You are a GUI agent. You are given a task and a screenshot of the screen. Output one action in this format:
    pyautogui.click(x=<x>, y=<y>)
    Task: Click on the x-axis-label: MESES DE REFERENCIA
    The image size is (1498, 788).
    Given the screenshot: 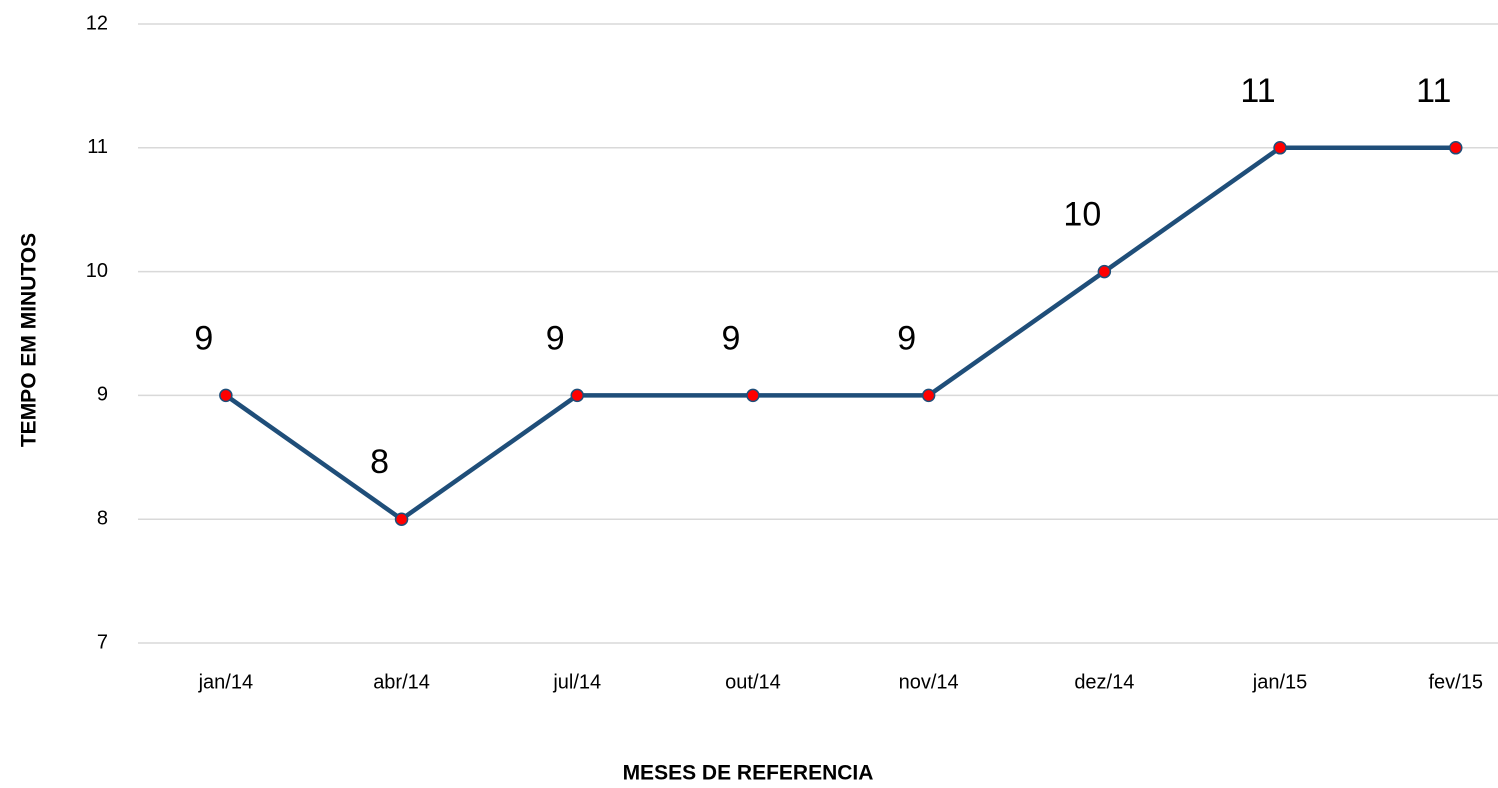 What is the action you would take?
    pyautogui.click(x=748, y=773)
    